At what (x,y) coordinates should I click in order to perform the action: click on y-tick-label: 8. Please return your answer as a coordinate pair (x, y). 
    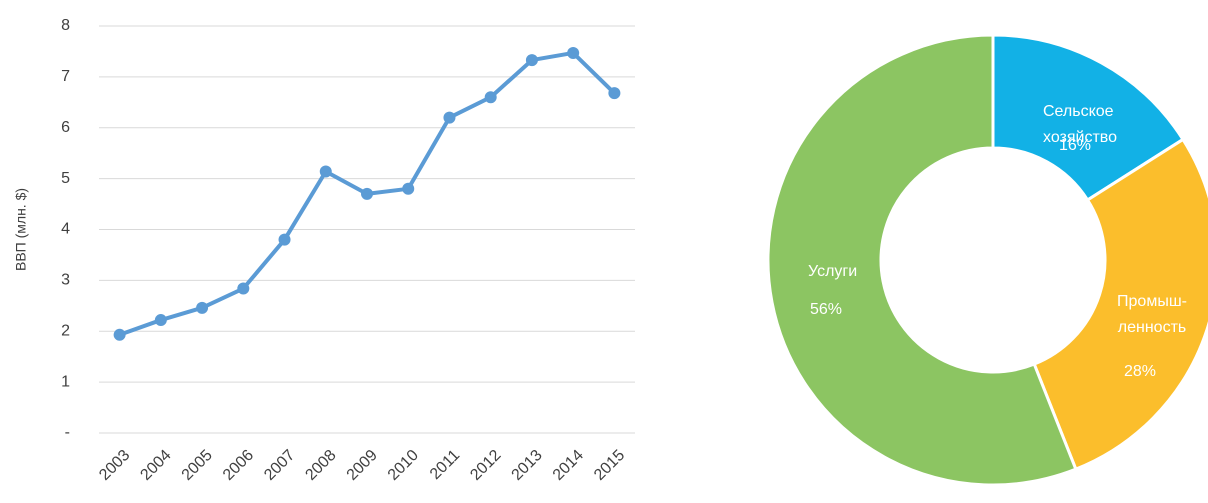
    Looking at the image, I should click on (65, 25).